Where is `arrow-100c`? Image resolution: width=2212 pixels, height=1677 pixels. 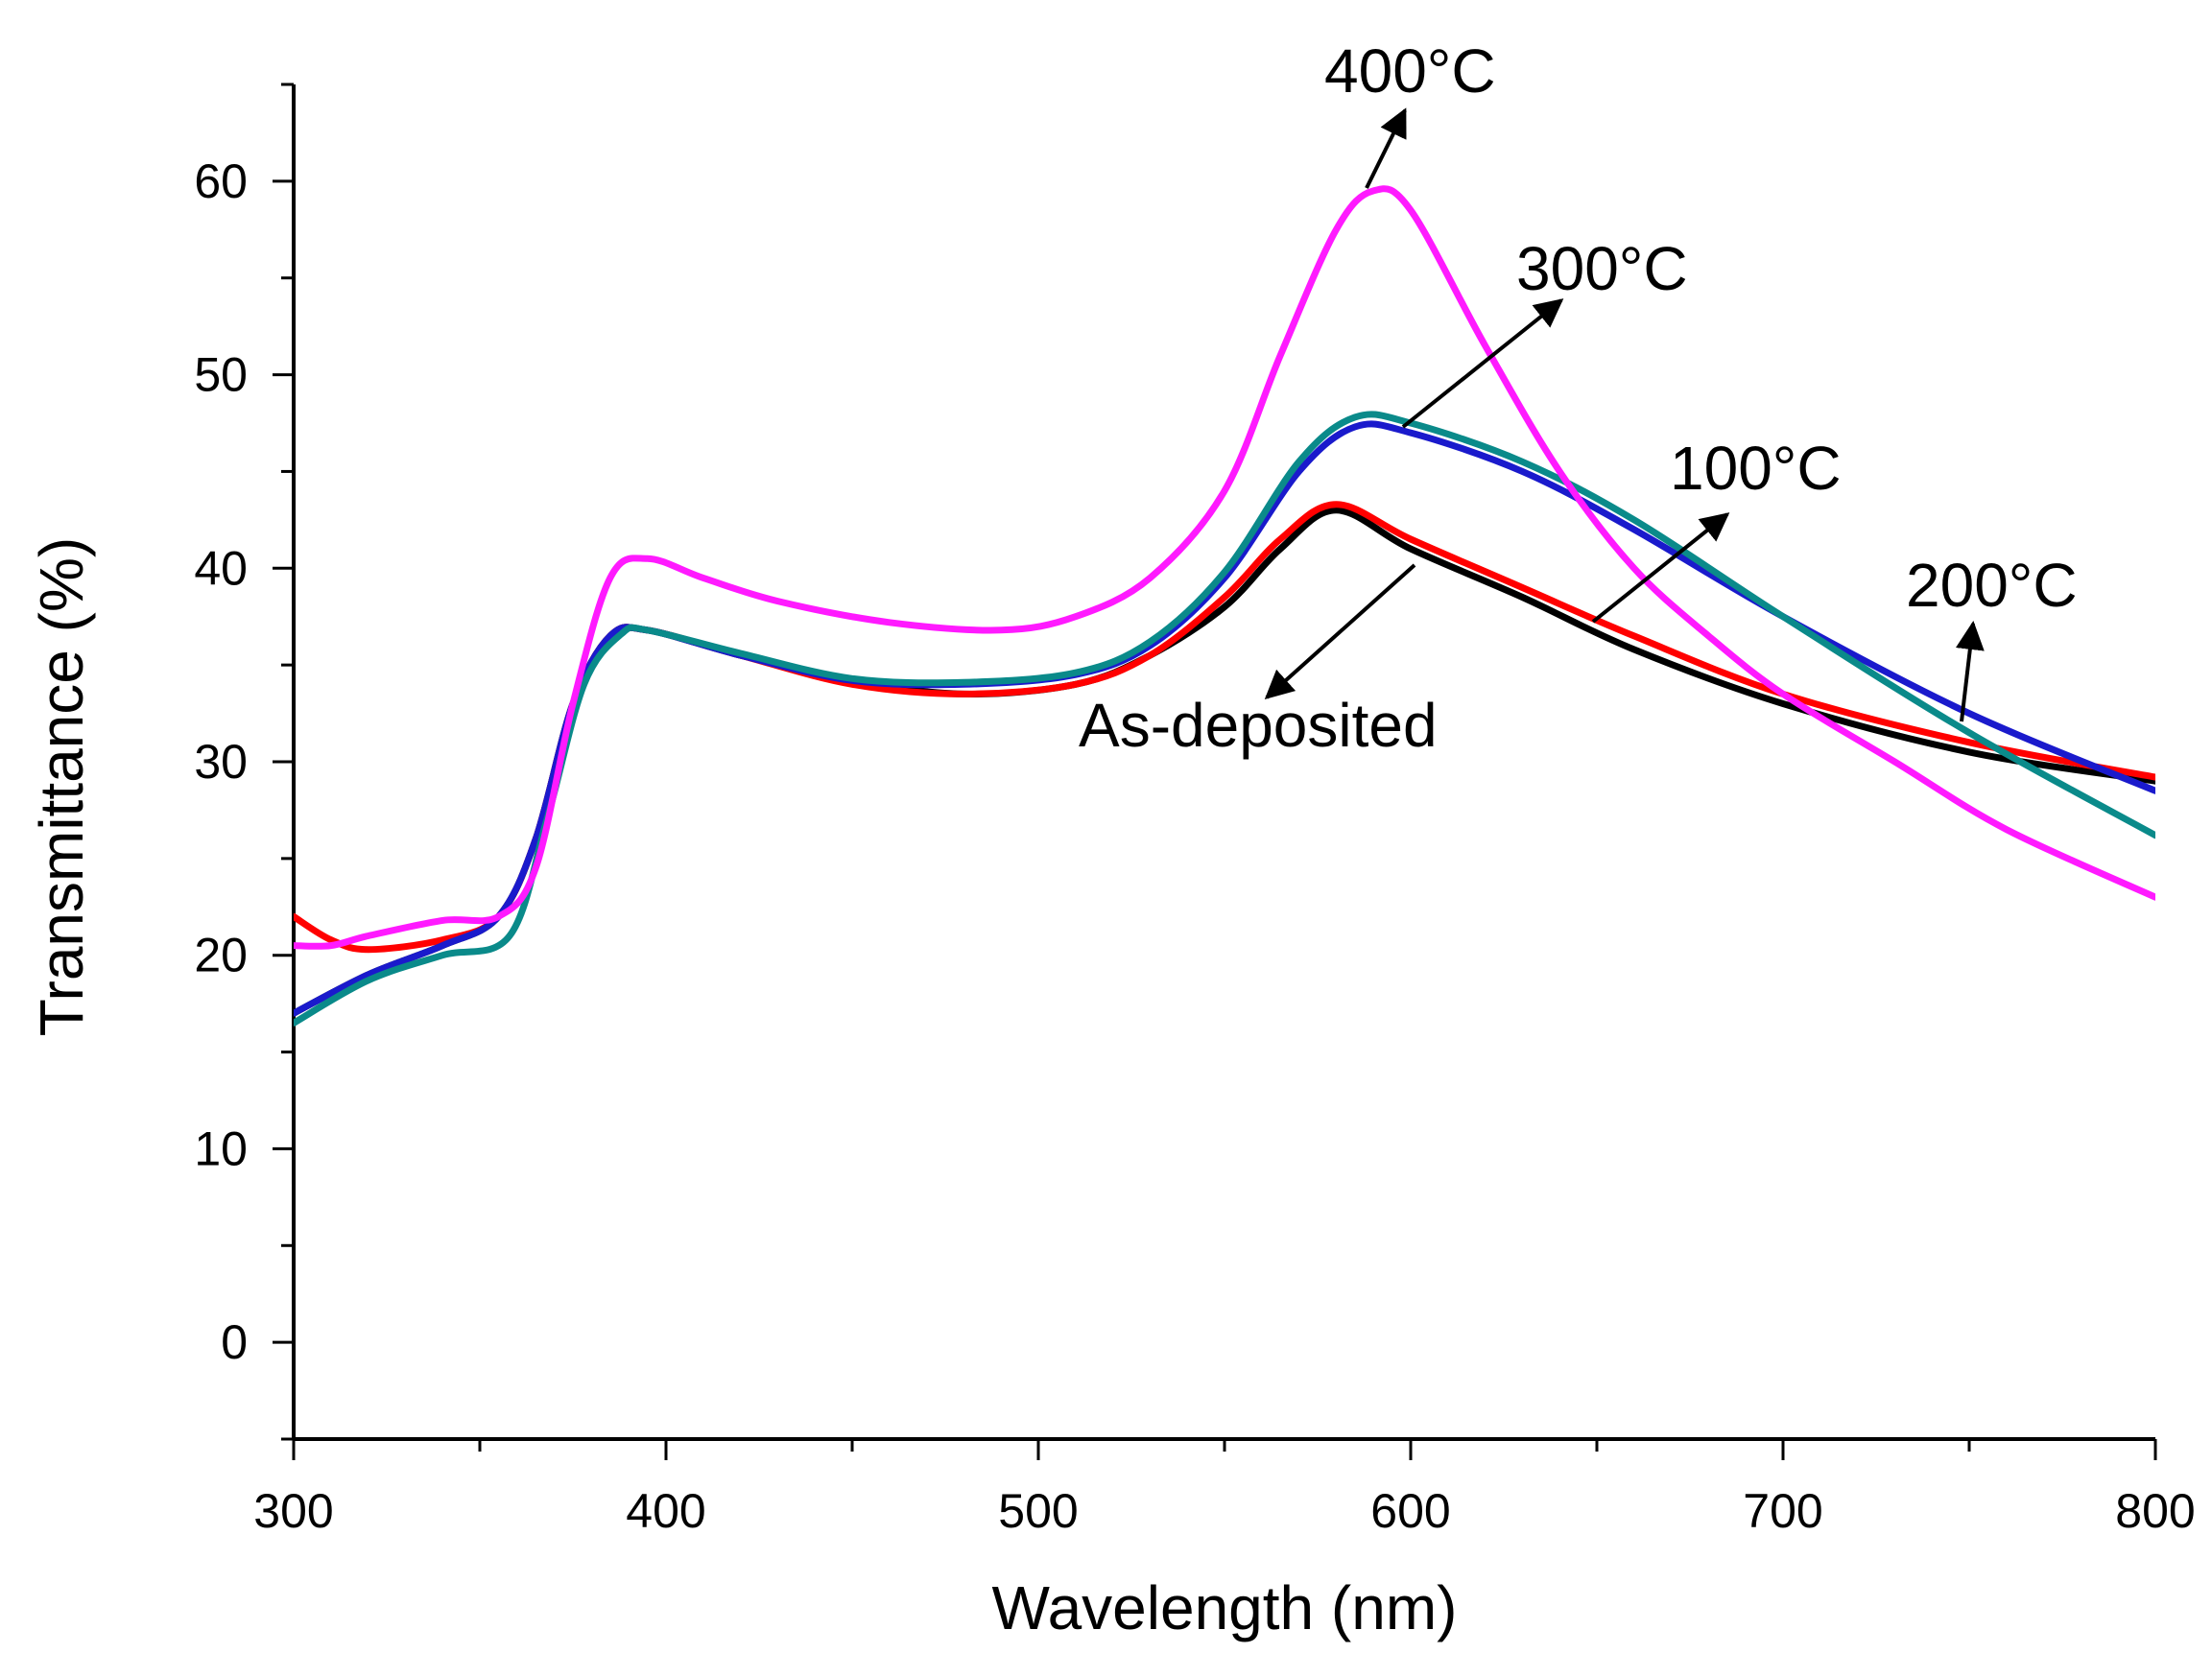
arrow-100c is located at coordinates (1660, 568).